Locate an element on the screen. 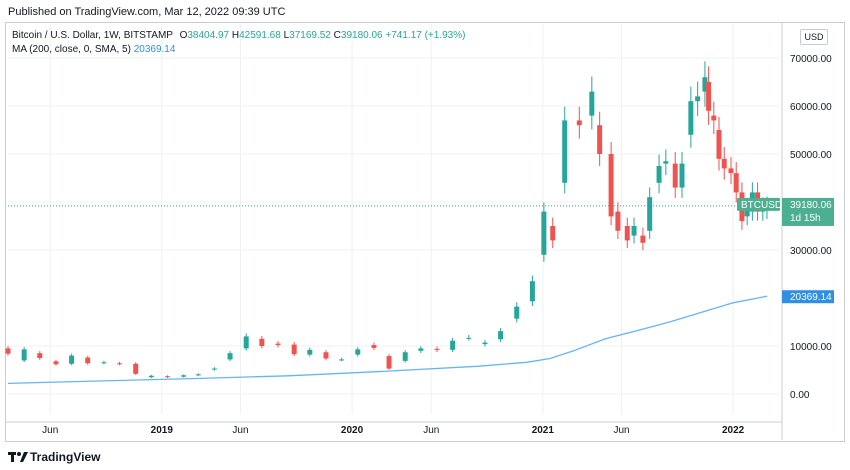 Image resolution: width=850 pixels, height=470 pixels. y-tick-label: 60000.00 is located at coordinates (811, 107).